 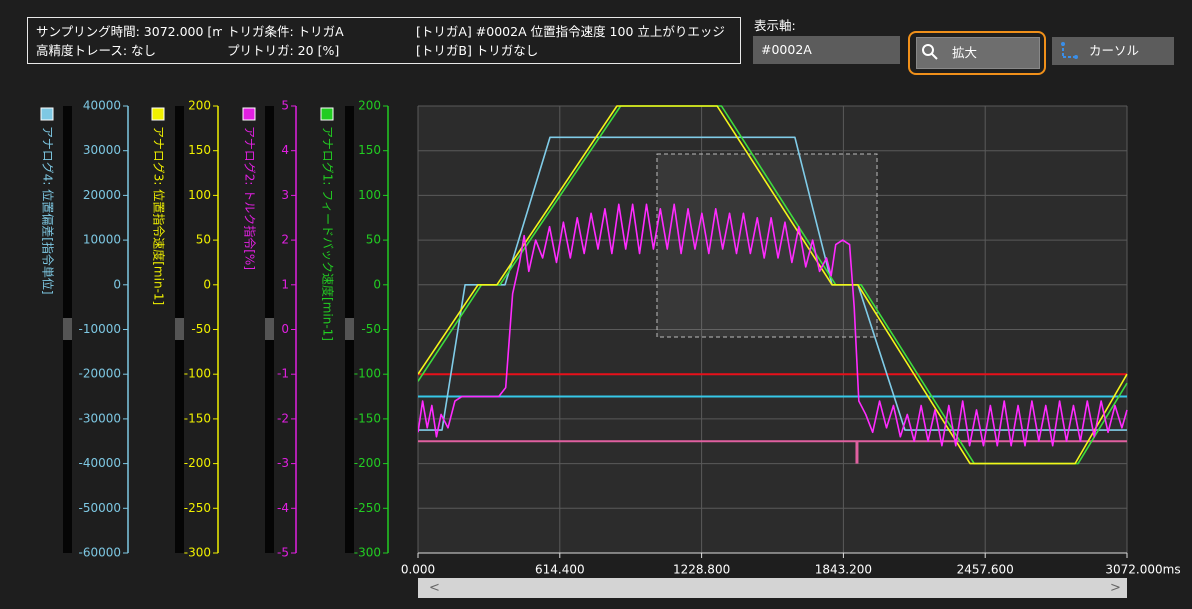 What do you see at coordinates (285, 150) in the screenshot?
I see `y-tick-label: 4` at bounding box center [285, 150].